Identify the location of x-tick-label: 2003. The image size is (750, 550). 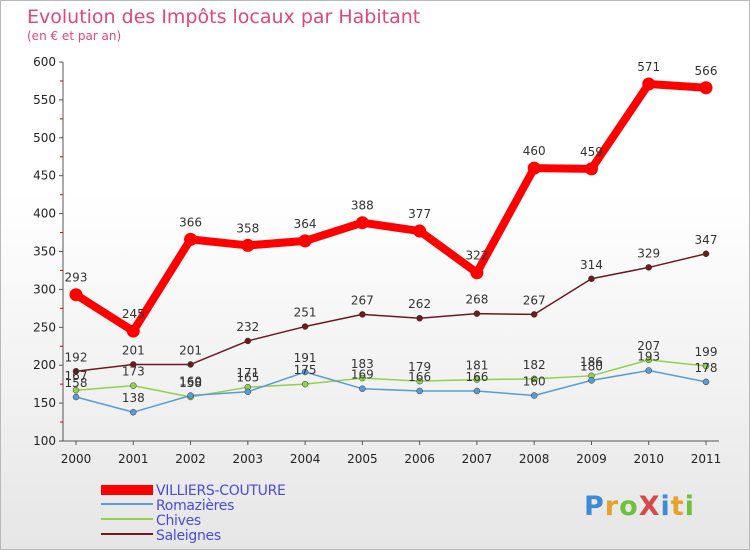
(248, 459).